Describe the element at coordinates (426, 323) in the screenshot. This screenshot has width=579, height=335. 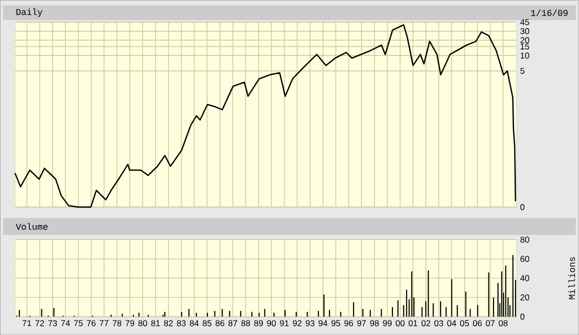
I see `x-tick-label: 02` at that location.